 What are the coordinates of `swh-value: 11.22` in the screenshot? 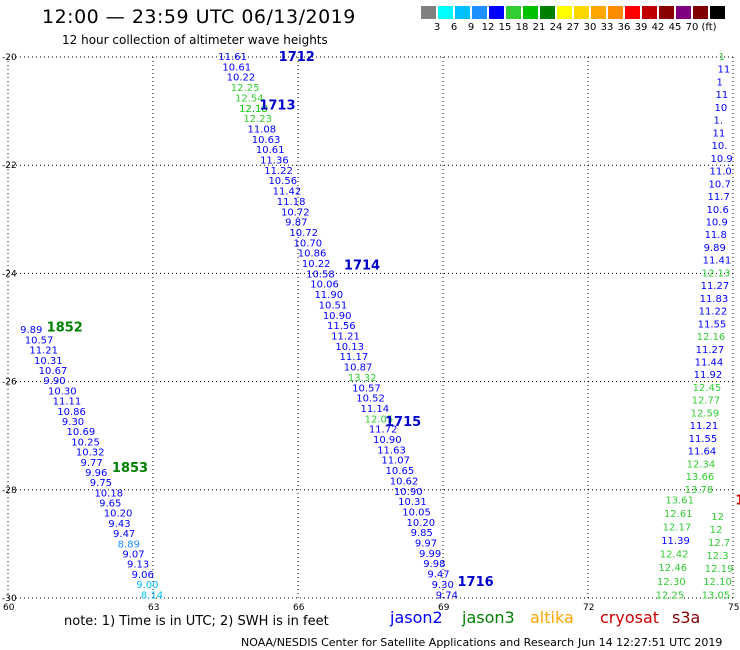 It's located at (278, 171).